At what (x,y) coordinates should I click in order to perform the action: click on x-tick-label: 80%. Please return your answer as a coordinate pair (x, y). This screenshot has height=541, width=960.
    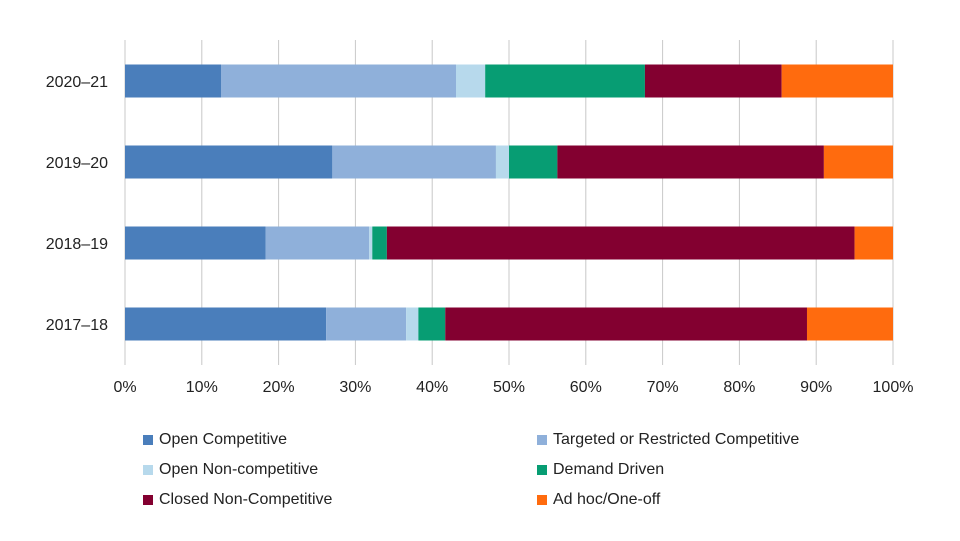
    Looking at the image, I should click on (739, 387).